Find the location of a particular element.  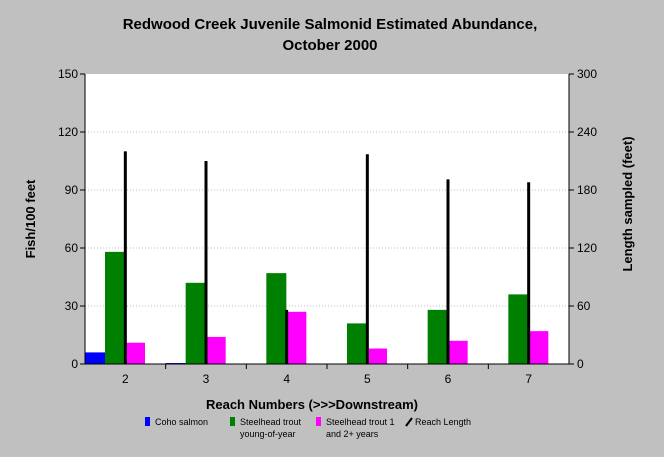

y-axis-title: Fish/100 feet is located at coordinates (30, 218).